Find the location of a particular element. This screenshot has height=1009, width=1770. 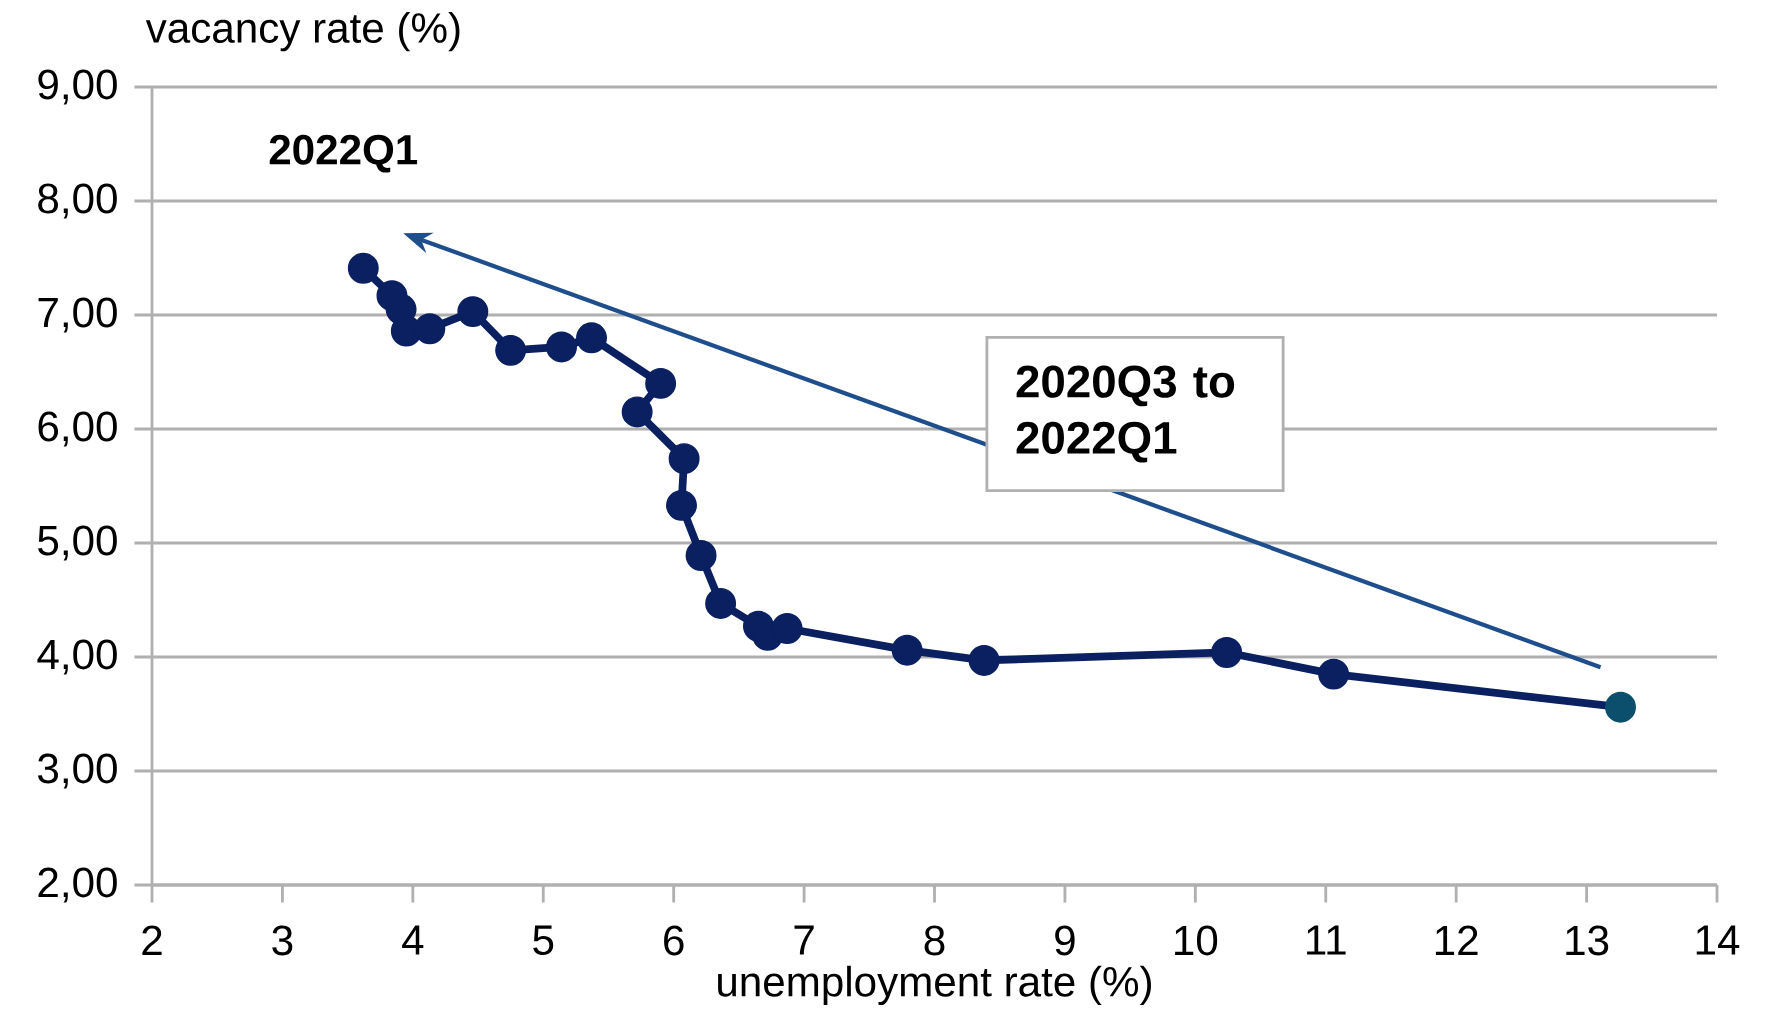

x-tick-label: 5 is located at coordinates (543, 940).